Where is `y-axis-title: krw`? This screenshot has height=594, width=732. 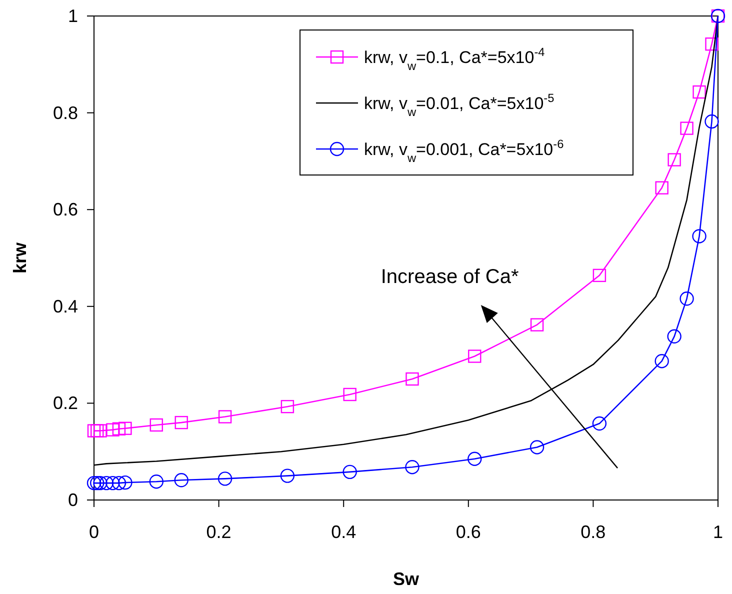
y-axis-title: krw is located at coordinates (20, 258).